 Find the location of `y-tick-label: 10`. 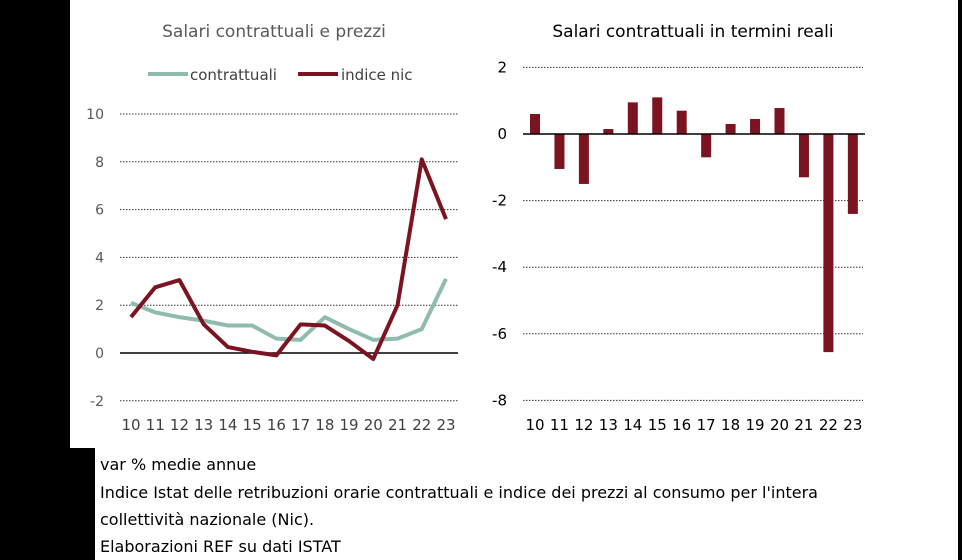

y-tick-label: 10 is located at coordinates (95, 115).